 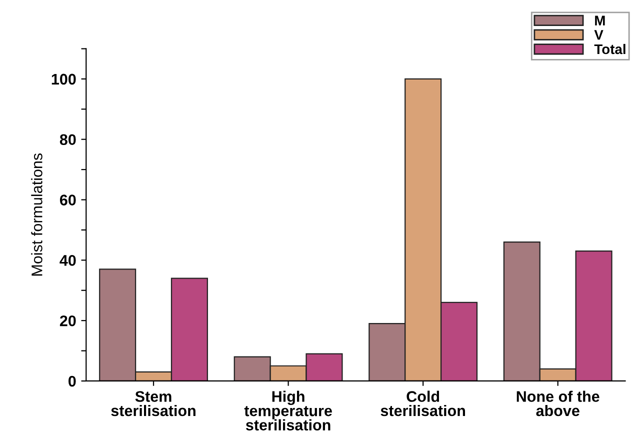 What do you see at coordinates (68, 200) in the screenshot?
I see `y-tick-label: 60` at bounding box center [68, 200].